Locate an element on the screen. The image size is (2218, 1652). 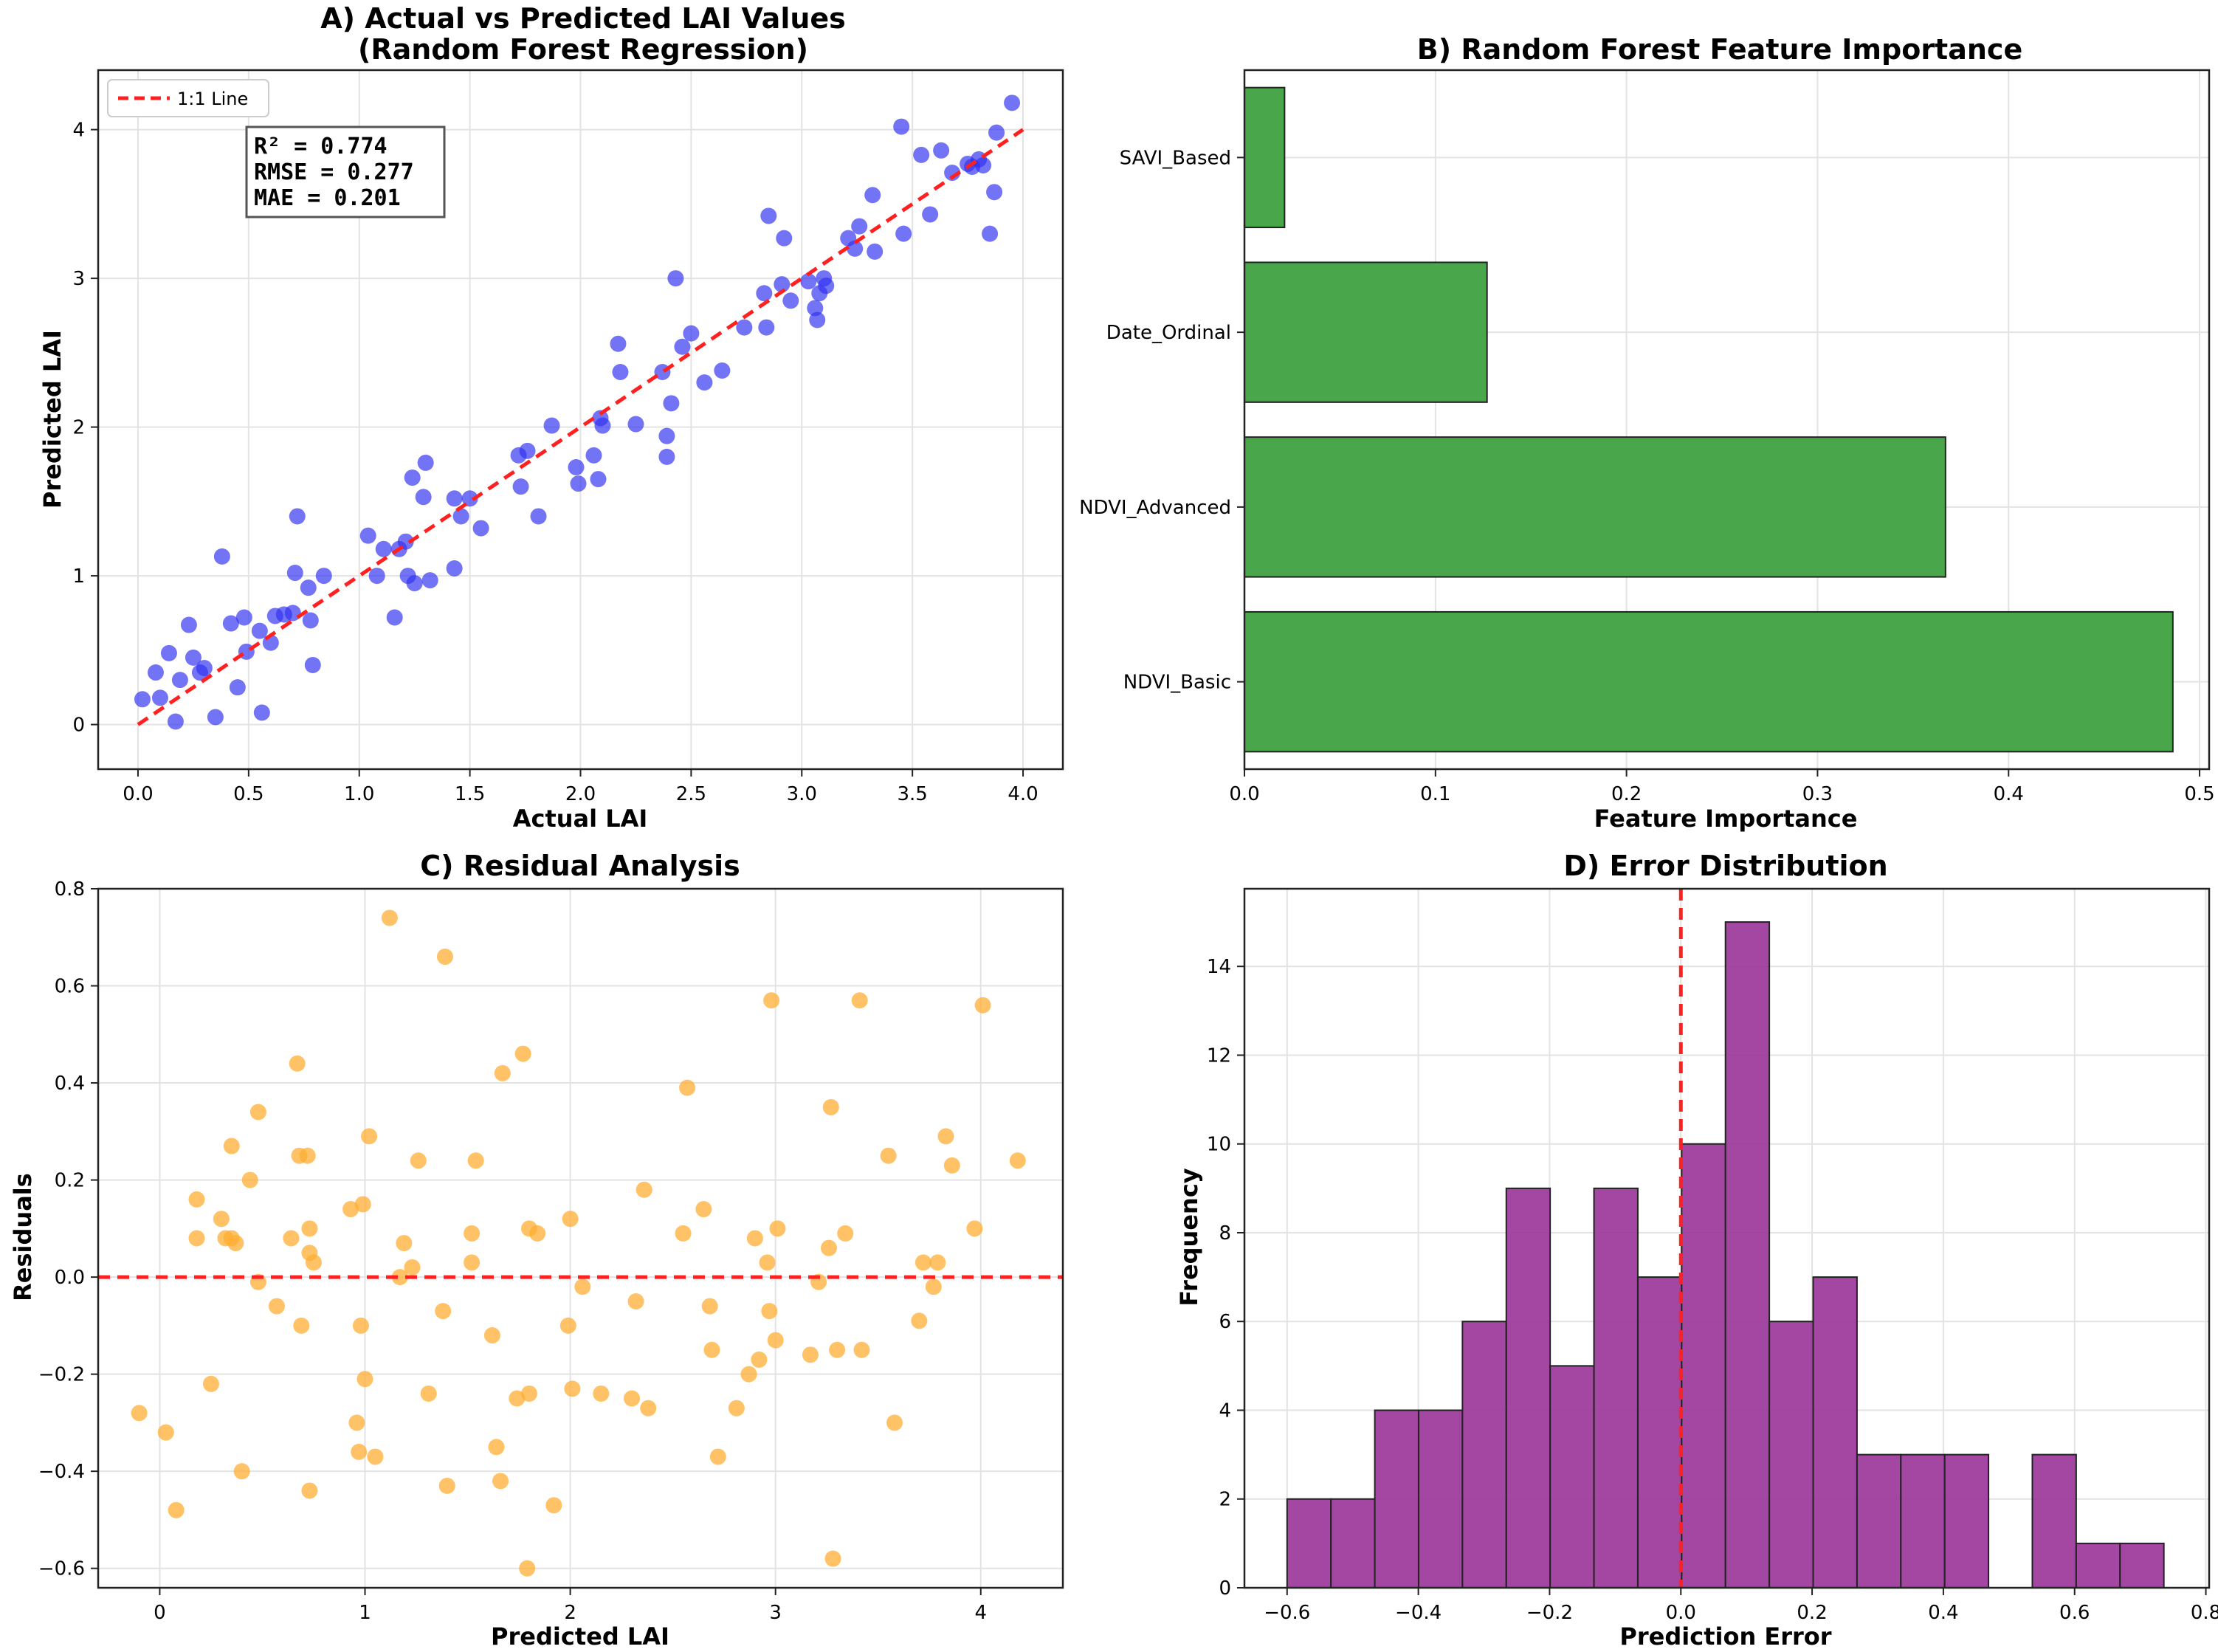
y-tick-label: 6 is located at coordinates (1225, 1322).